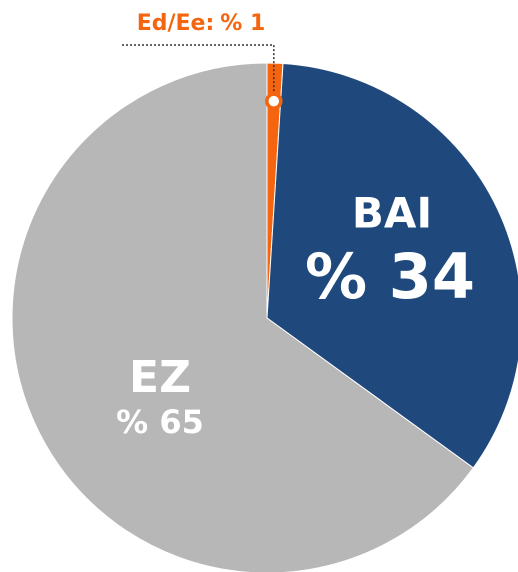 The image size is (518, 572). I want to click on value-label: % 1, so click(242, 23).